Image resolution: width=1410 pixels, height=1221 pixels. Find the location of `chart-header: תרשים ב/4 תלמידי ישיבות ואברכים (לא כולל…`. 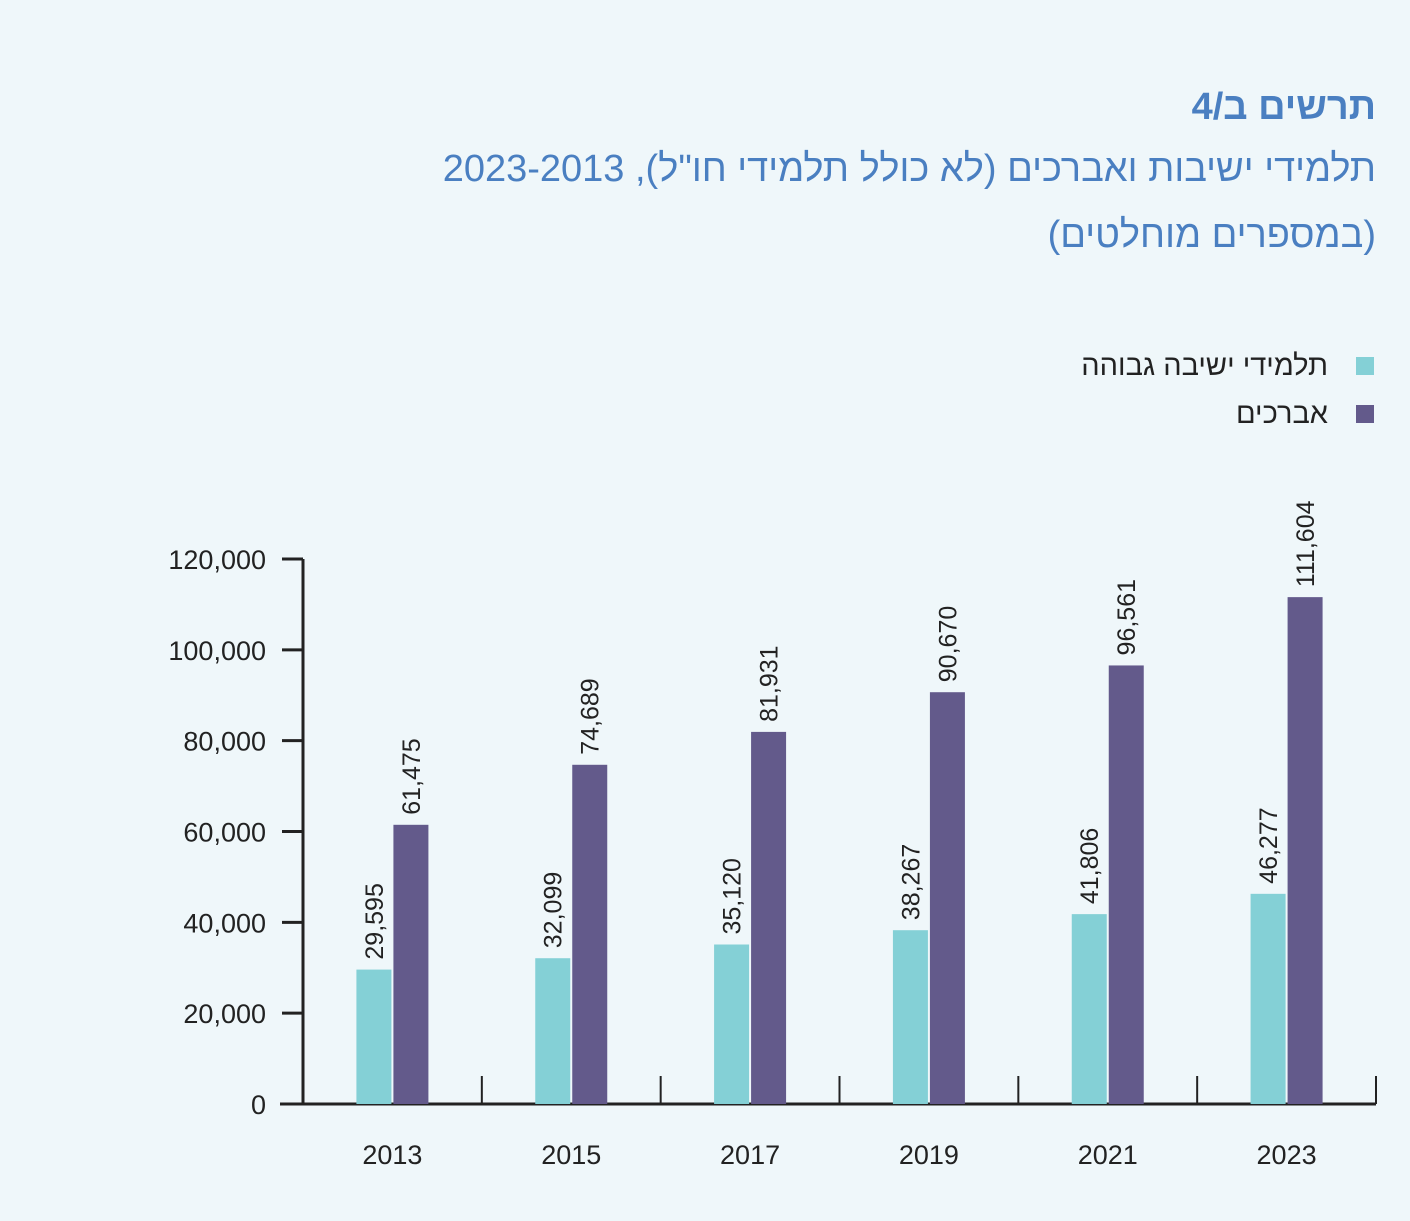

chart-header: תרשים ב/4 תלמידי ישיבות ואברכים (לא כולל… is located at coordinates (909, 173).